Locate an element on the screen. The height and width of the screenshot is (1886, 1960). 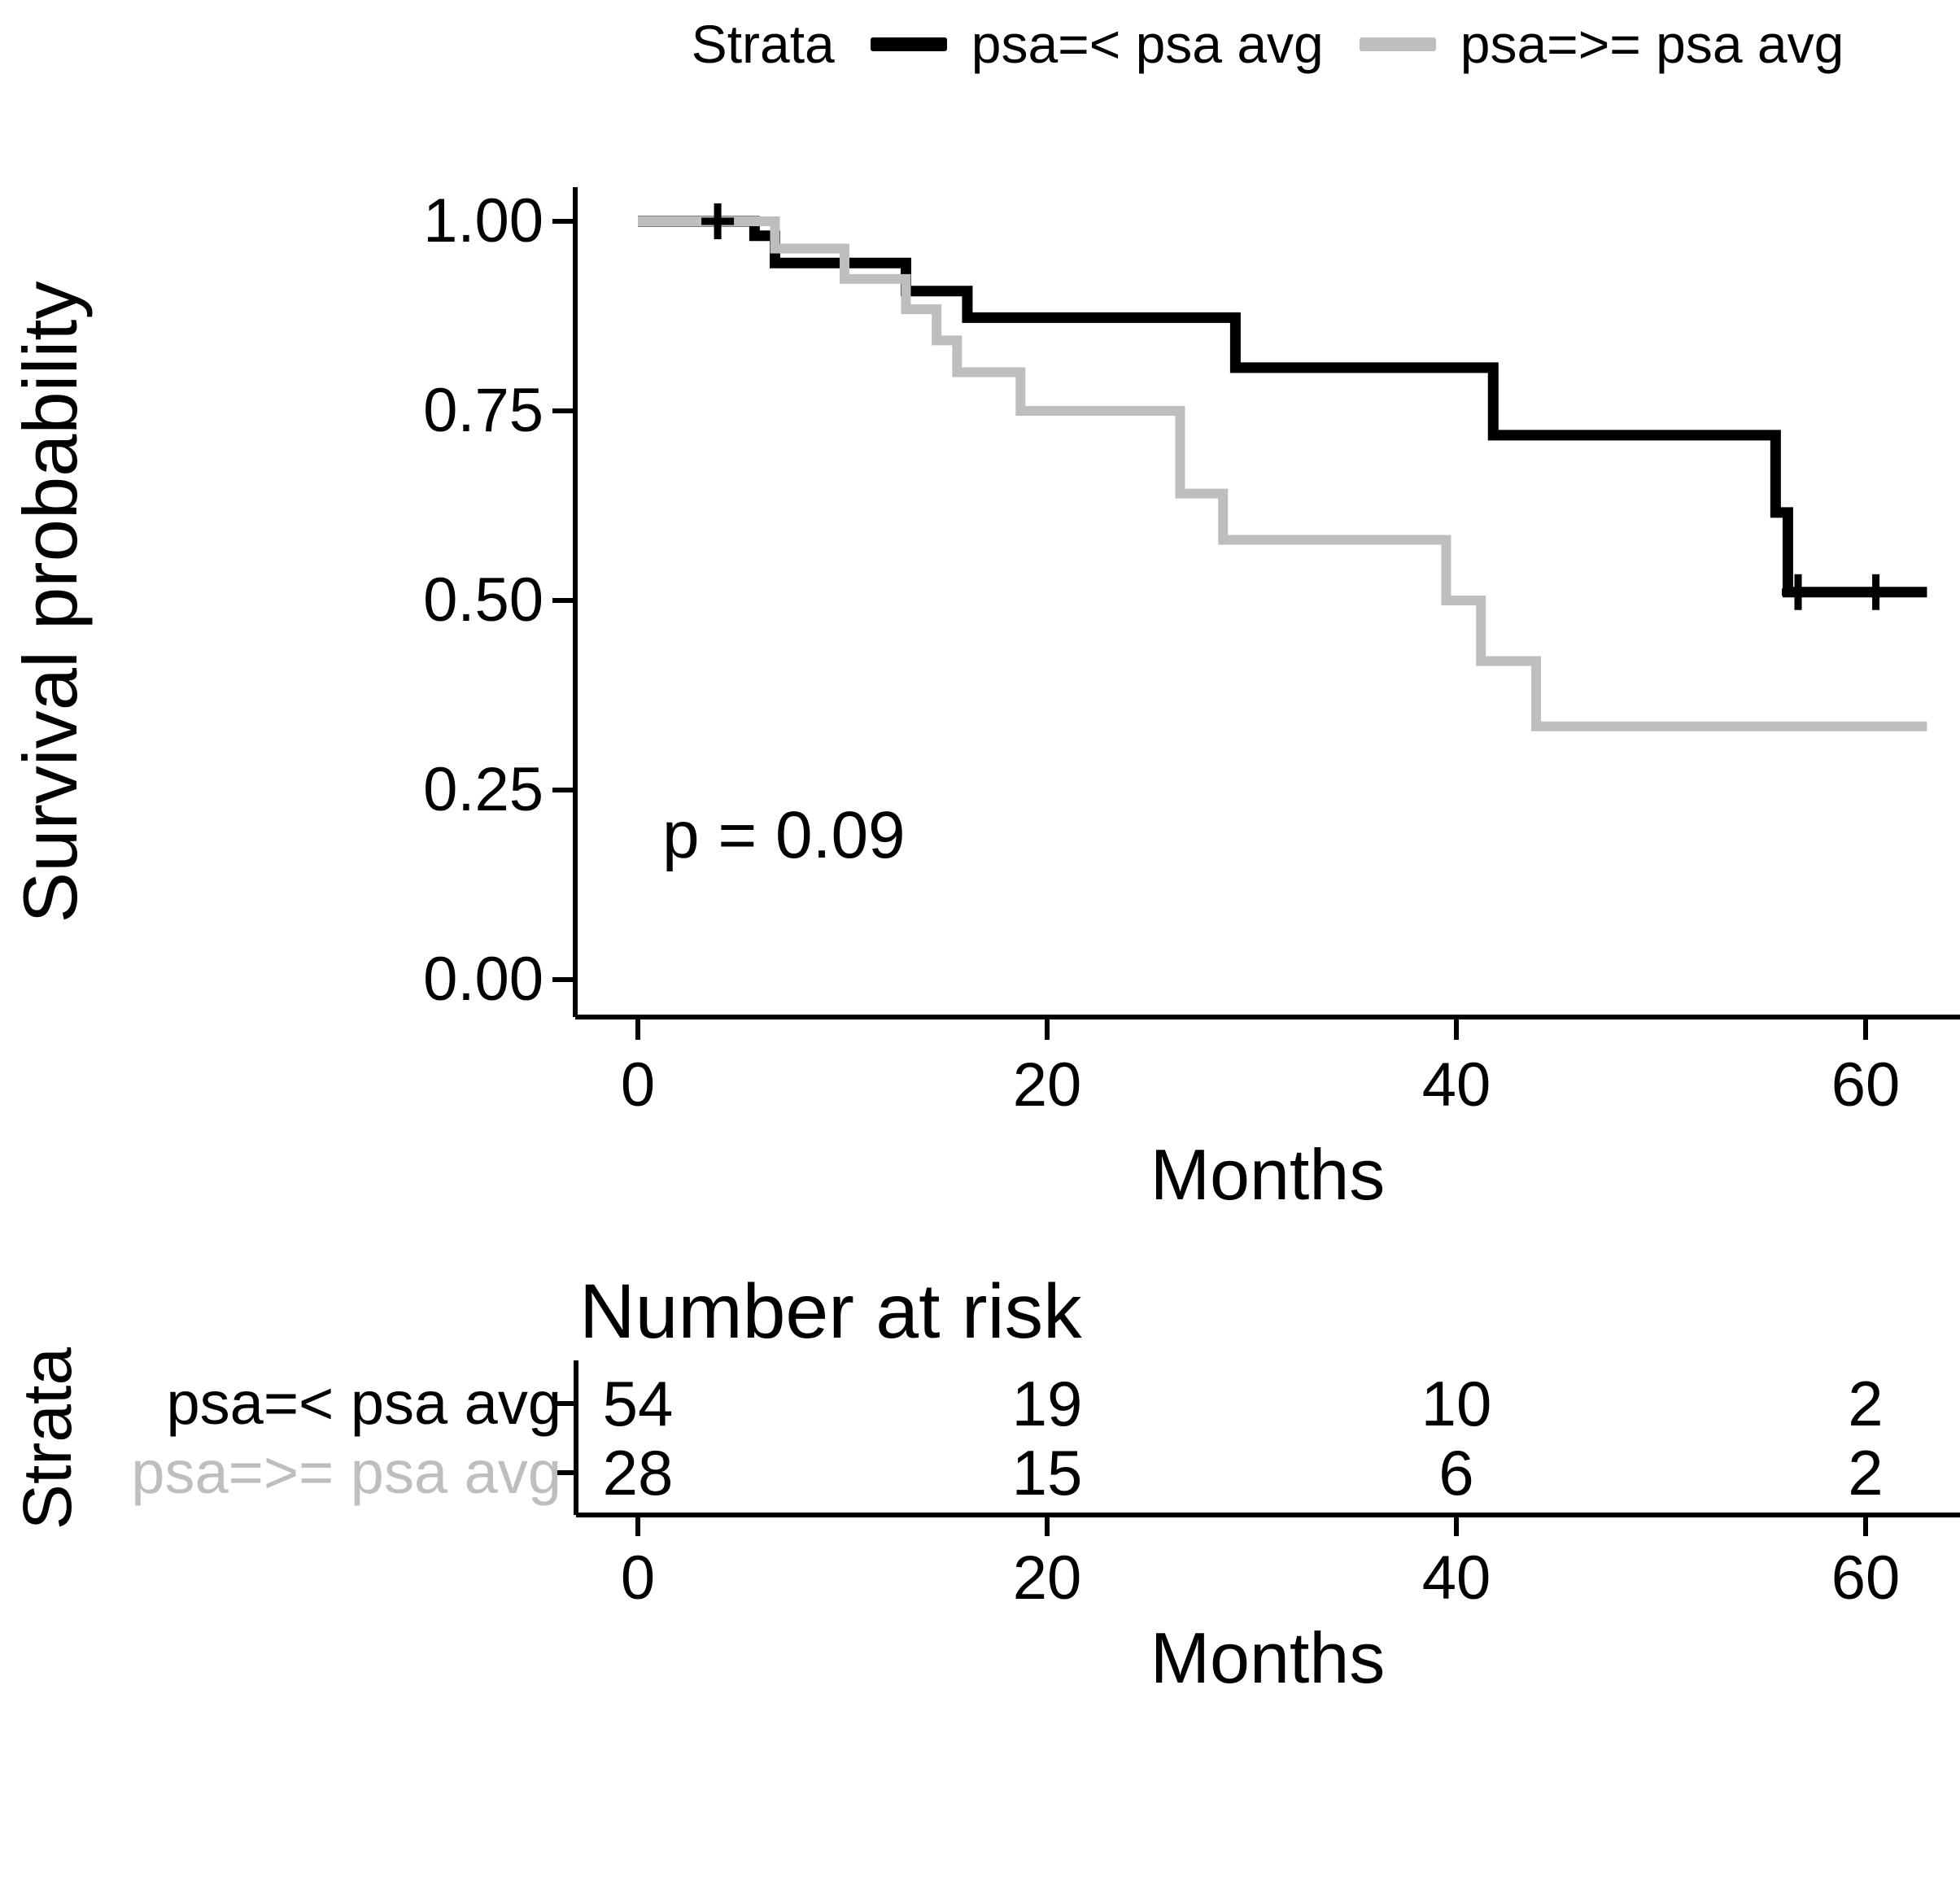
y-tick-label: 0.75 is located at coordinates (483, 410).